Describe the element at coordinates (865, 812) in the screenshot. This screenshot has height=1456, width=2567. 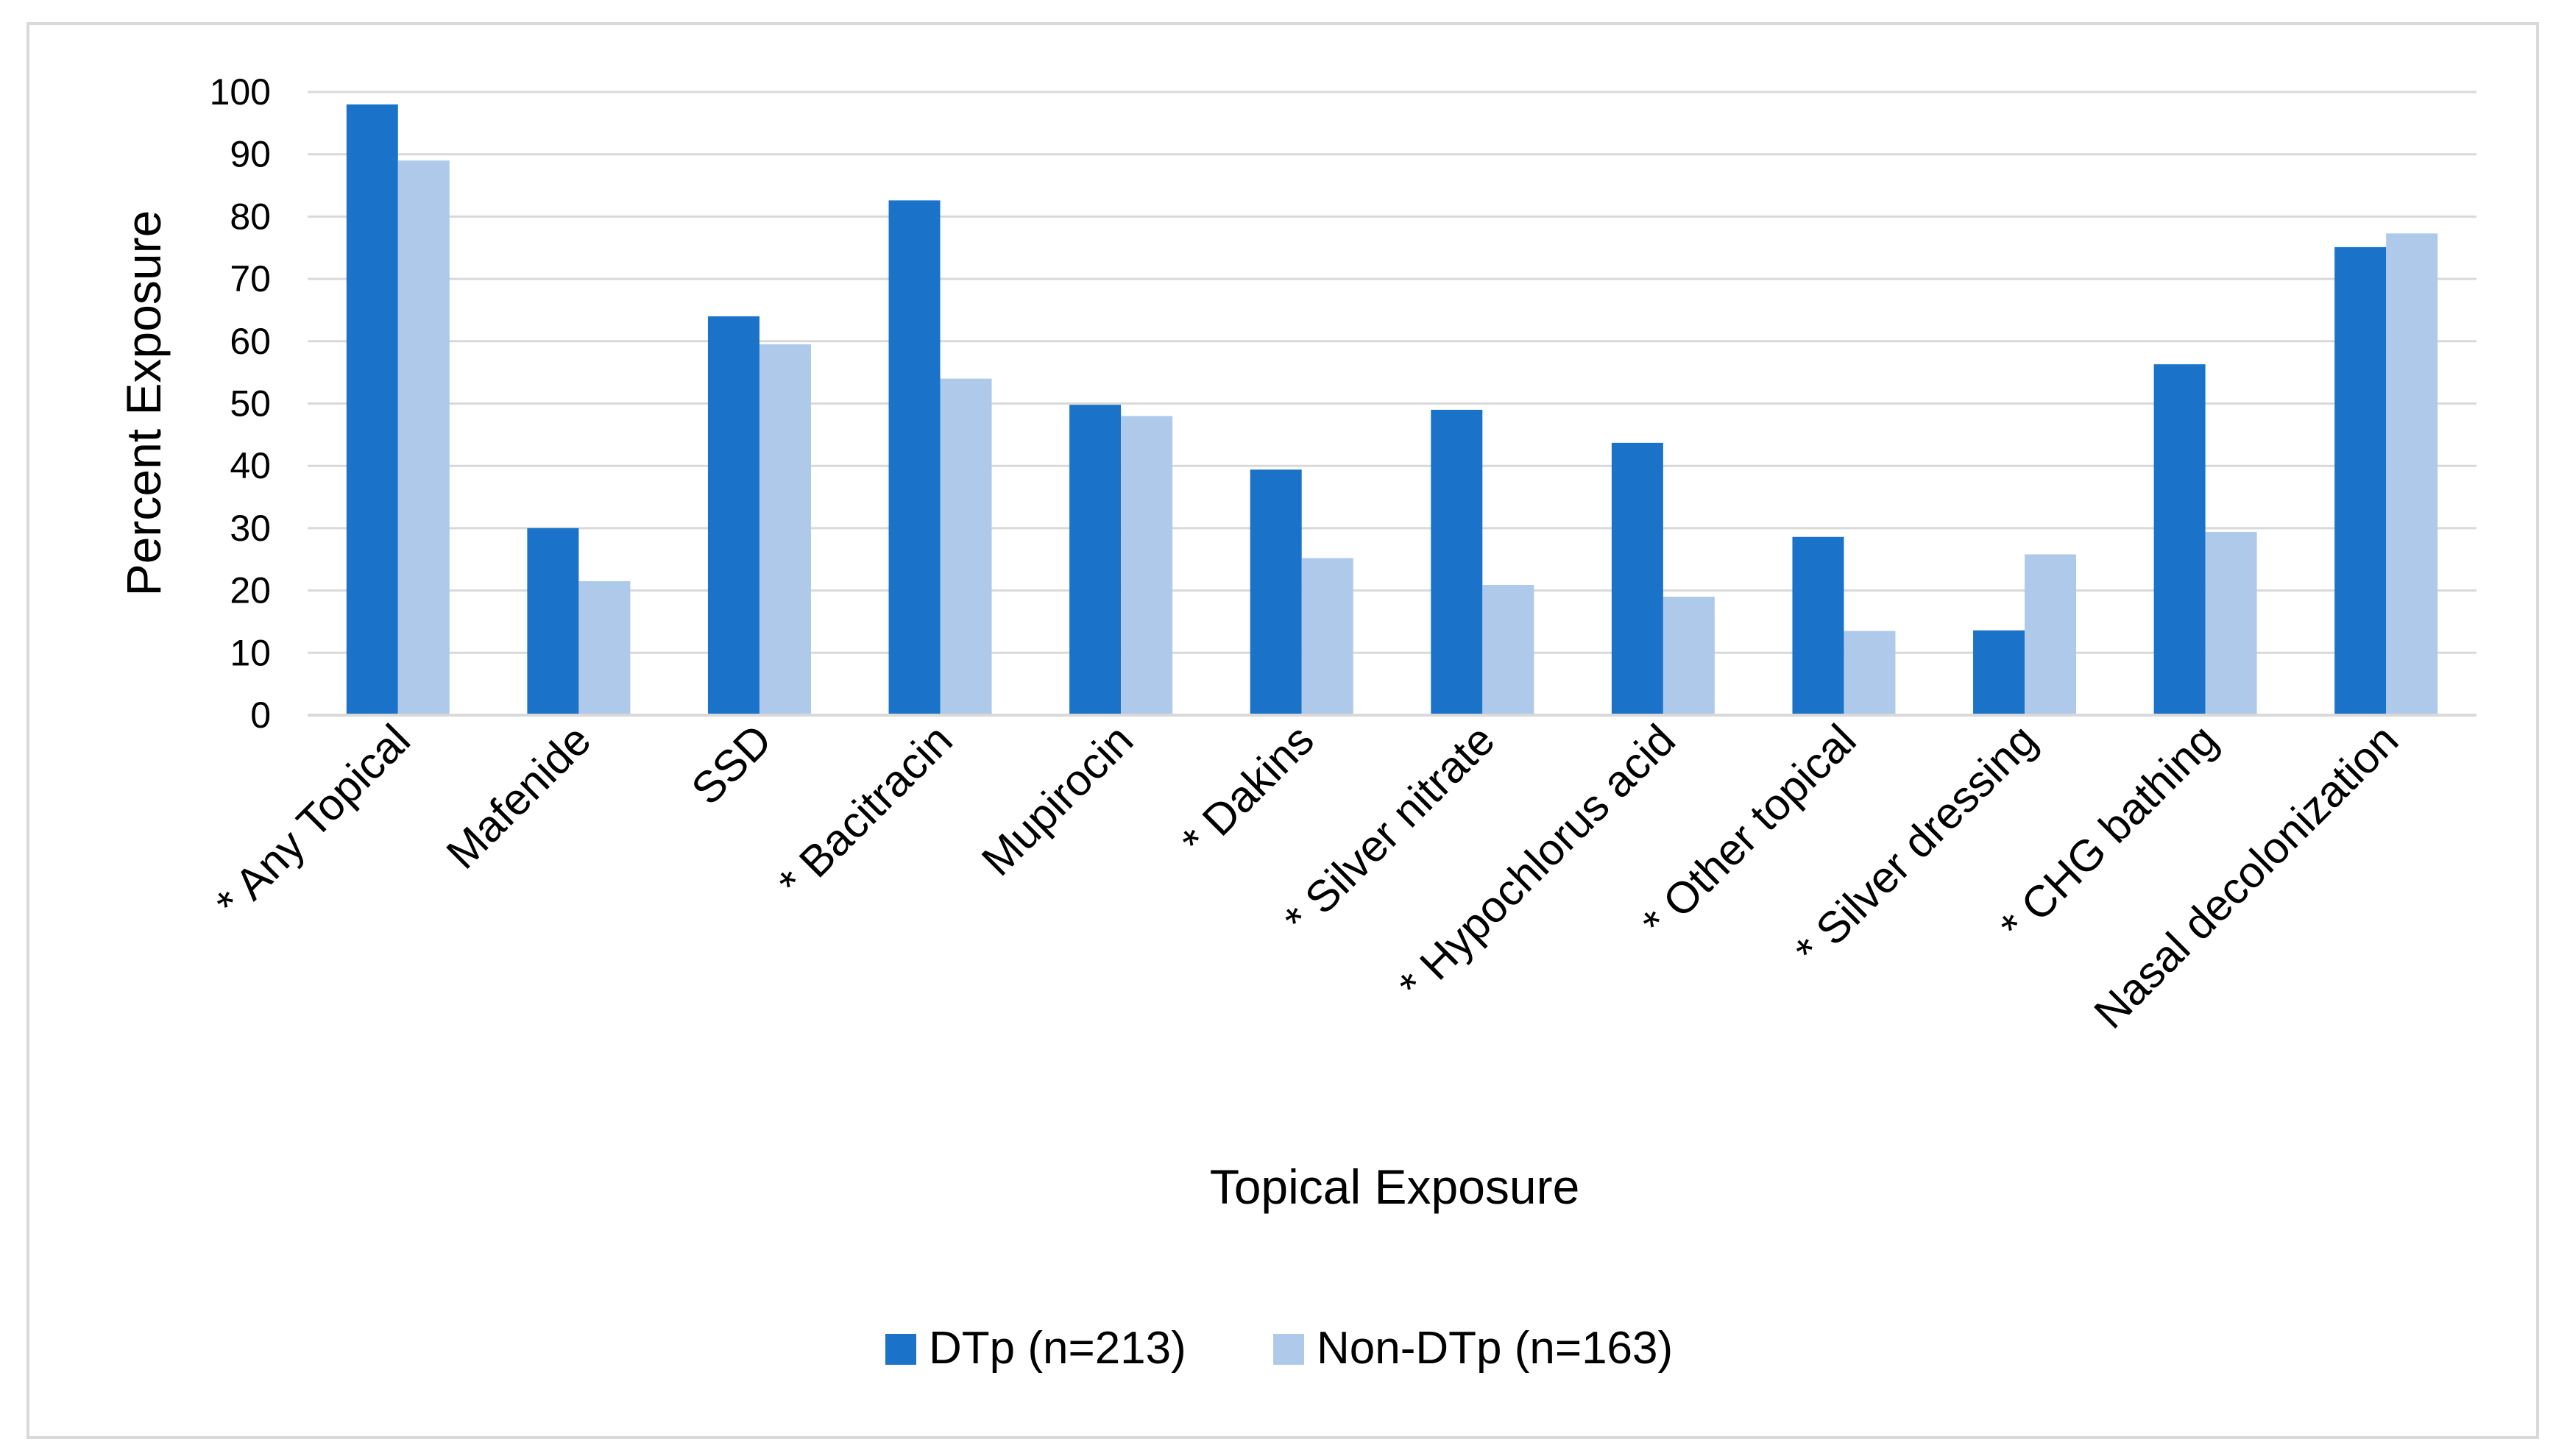
I see `x-category-label: * Bacitracin` at that location.